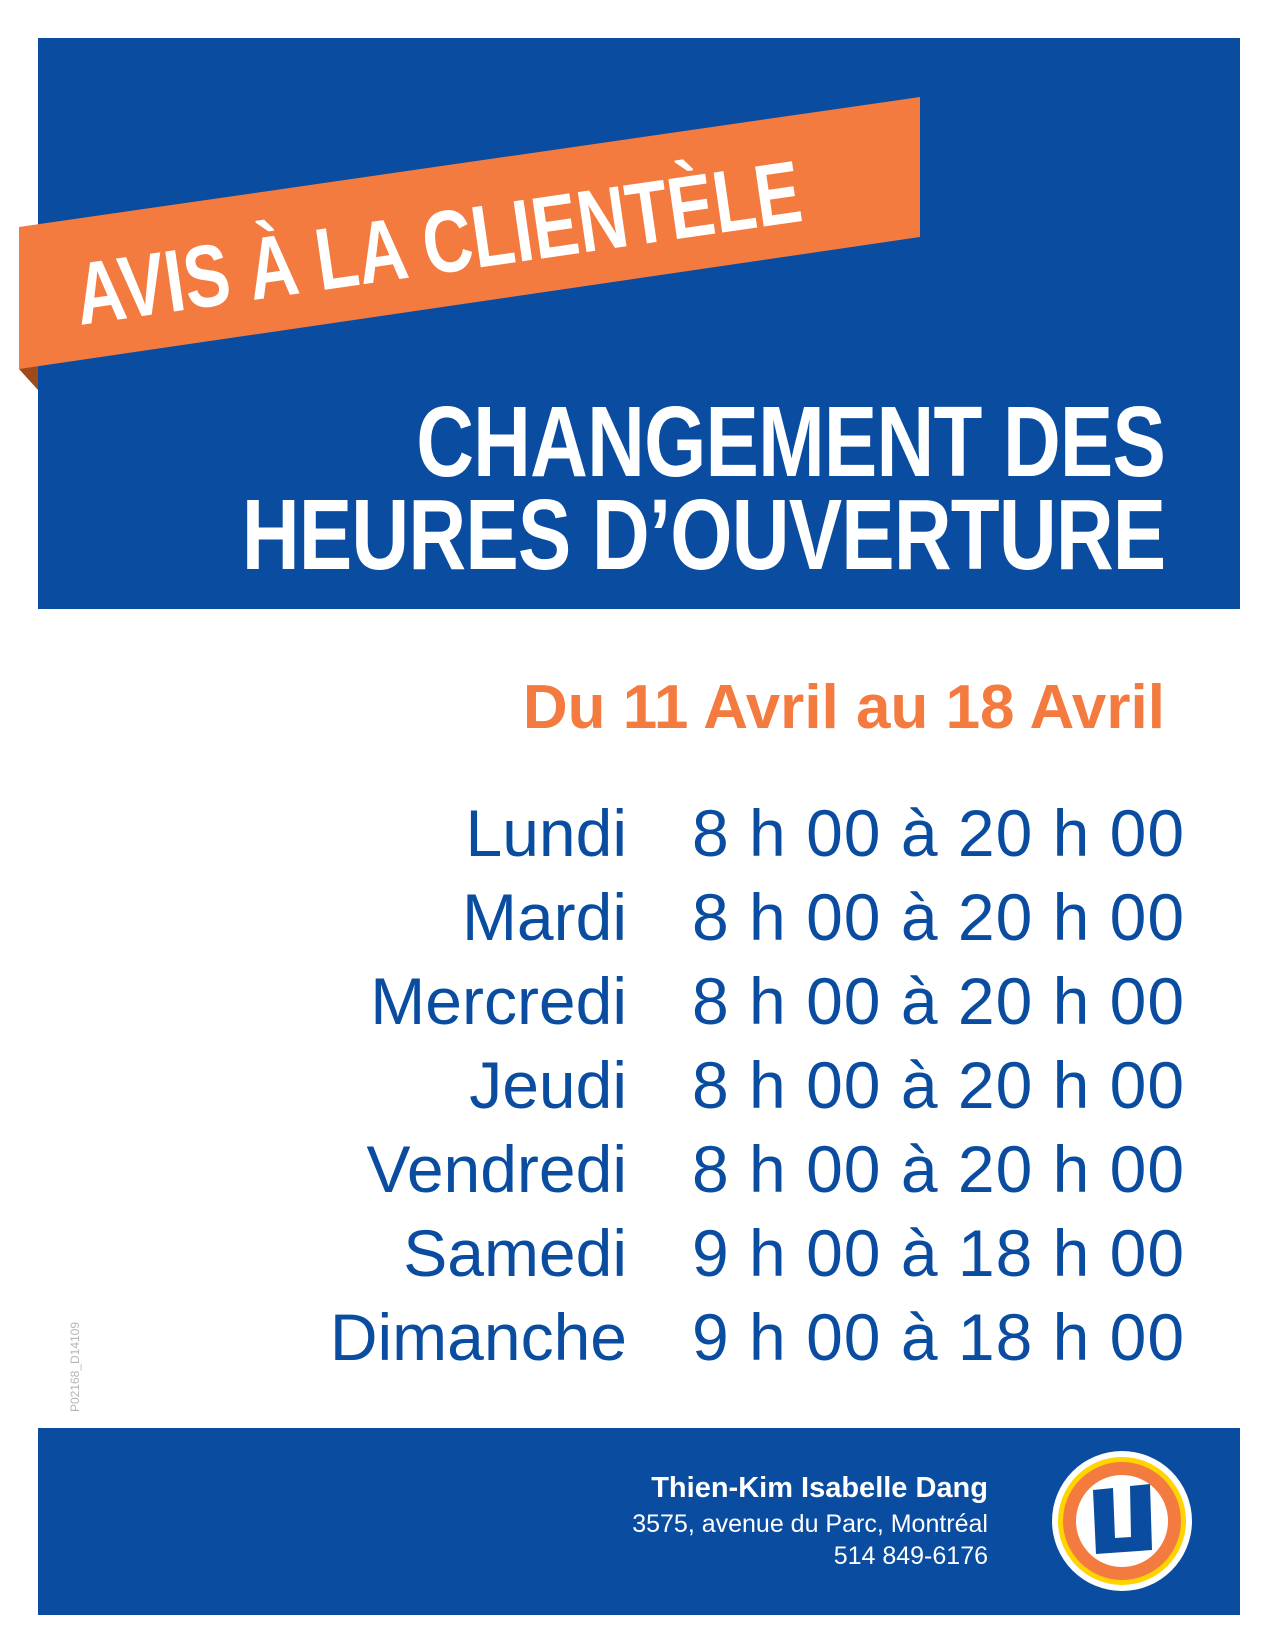 This screenshot has width=1275, height=1650. Describe the element at coordinates (75, 1367) in the screenshot. I see `document-code: P02168_D14109` at that location.